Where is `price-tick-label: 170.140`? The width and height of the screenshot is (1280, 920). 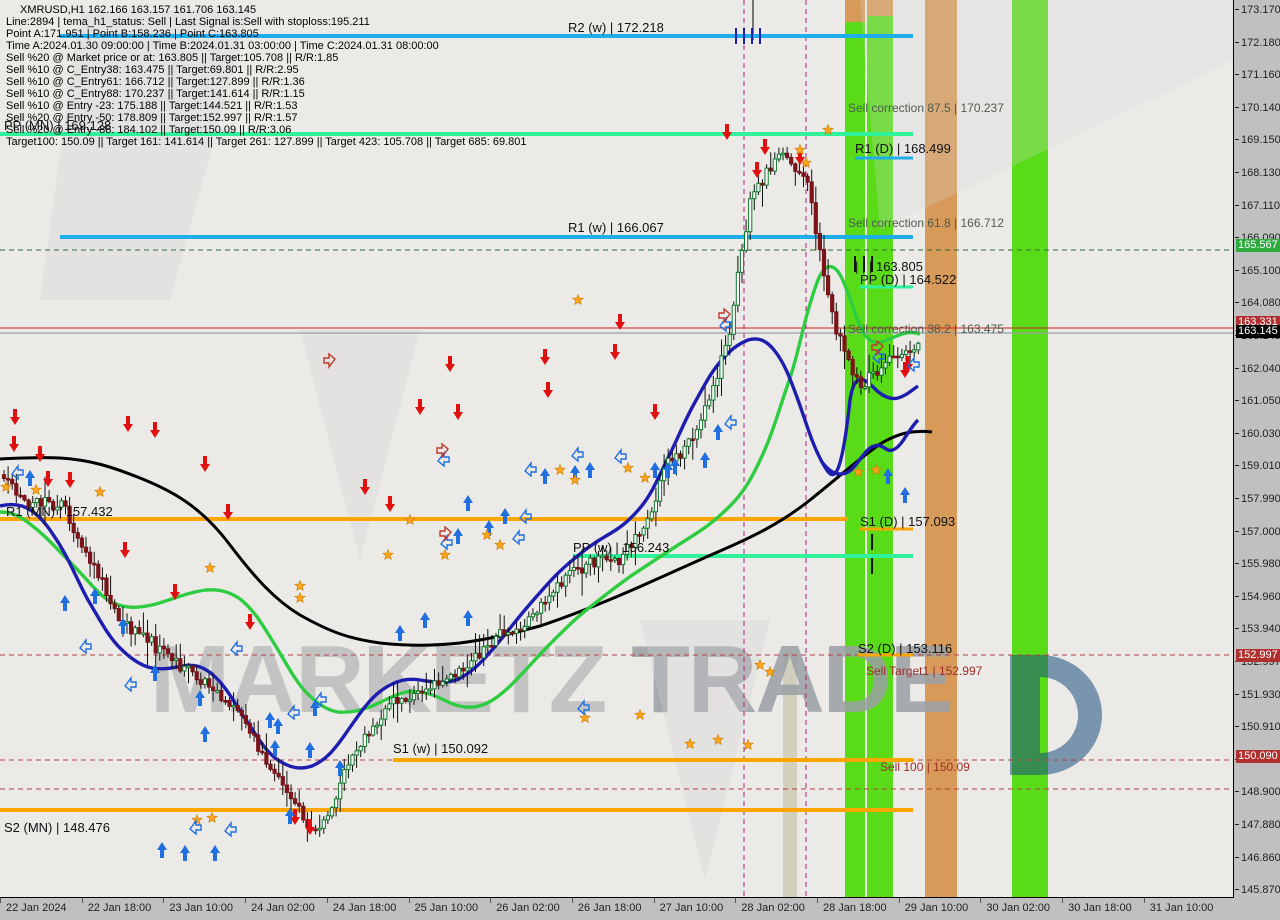 price-tick-label: 170.140 is located at coordinates (1260, 107).